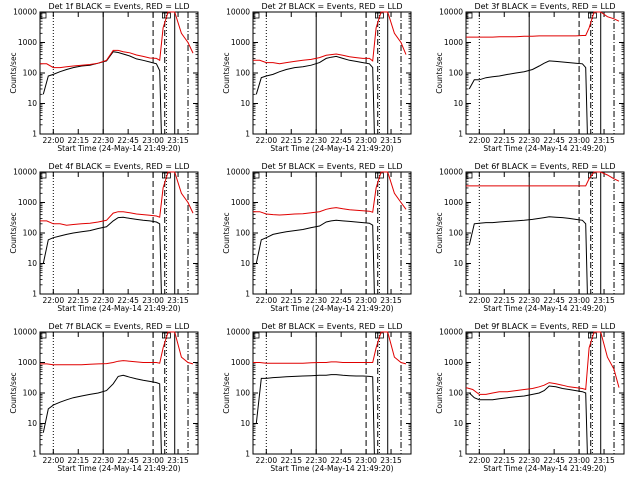  Describe the element at coordinates (118, 326) in the screenshot. I see `panel-title: Det 7f BLACK = Events, RED = LLD` at that location.